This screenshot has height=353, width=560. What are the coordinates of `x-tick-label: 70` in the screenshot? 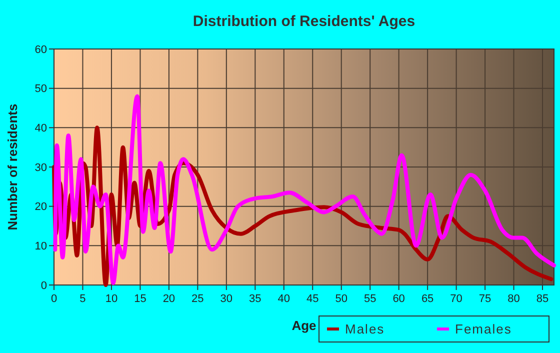 It's located at (456, 299).